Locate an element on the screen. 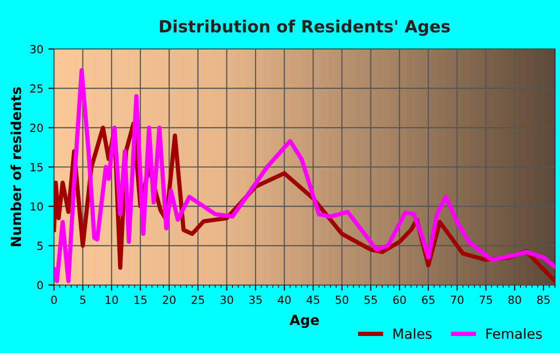  x-tick-label: 45 is located at coordinates (313, 300).